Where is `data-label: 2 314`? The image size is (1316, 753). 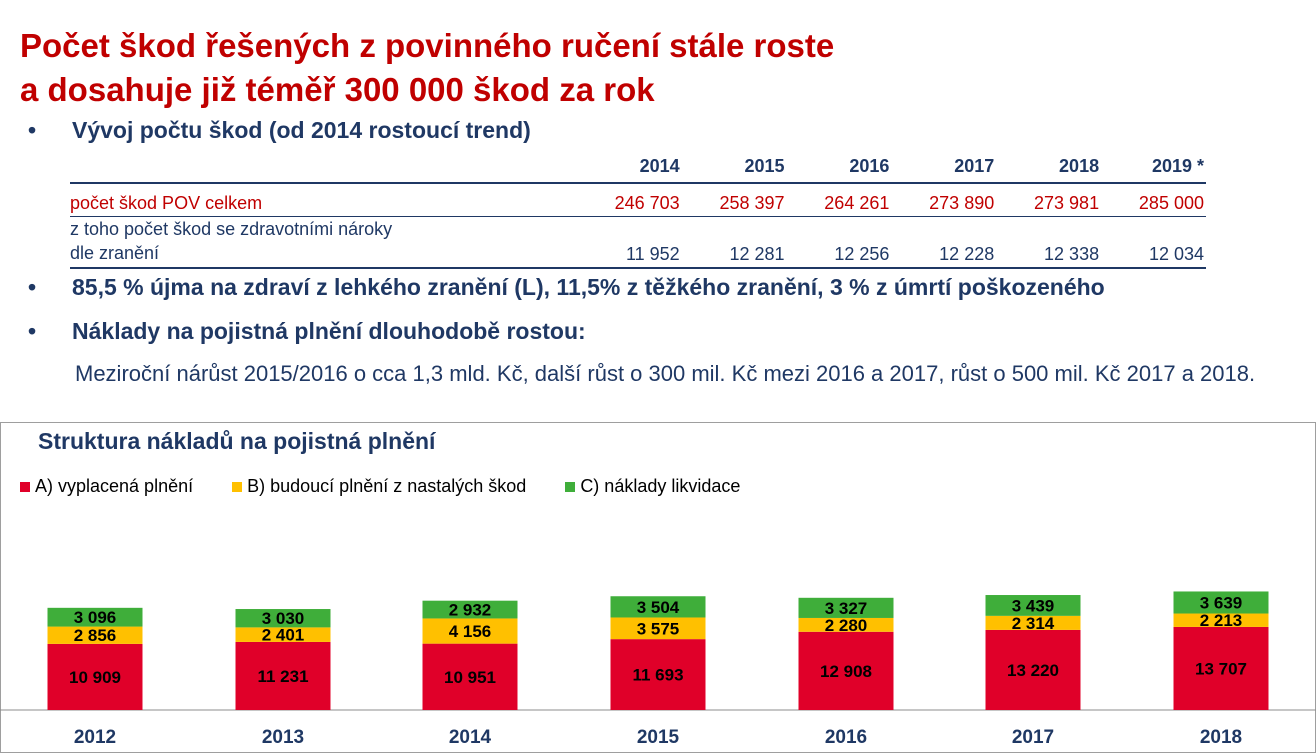
data-label: 2 314 is located at coordinates (1033, 623).